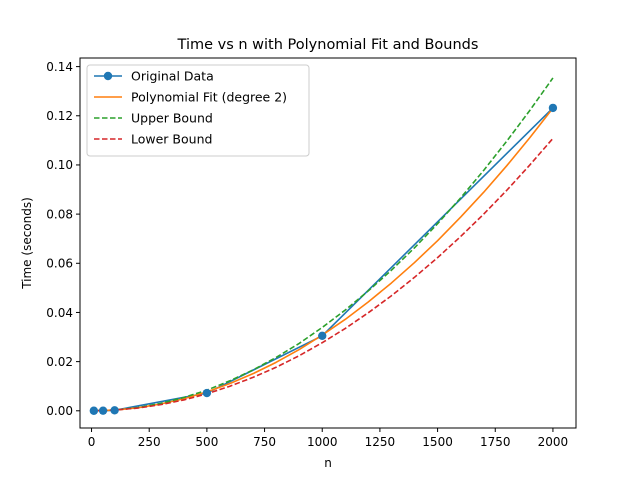 This screenshot has height=480, width=640. What do you see at coordinates (209, 97) in the screenshot?
I see `legend-label: Polynomial Fit (degree 2)` at bounding box center [209, 97].